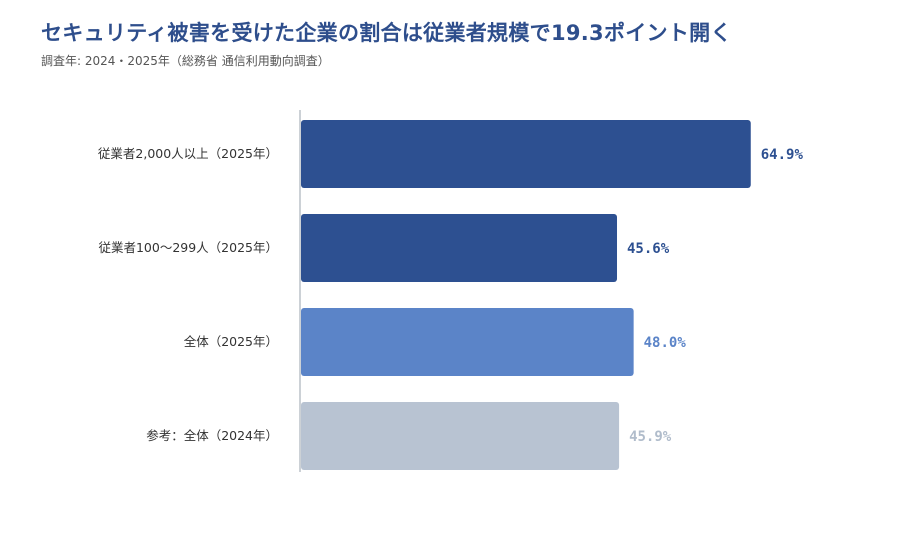 Image resolution: width=900 pixels, height=560 pixels. I want to click on chart-subtitle: 調査年: 2024・2025年（総務省 通信利用動向調査）, so click(185, 61).